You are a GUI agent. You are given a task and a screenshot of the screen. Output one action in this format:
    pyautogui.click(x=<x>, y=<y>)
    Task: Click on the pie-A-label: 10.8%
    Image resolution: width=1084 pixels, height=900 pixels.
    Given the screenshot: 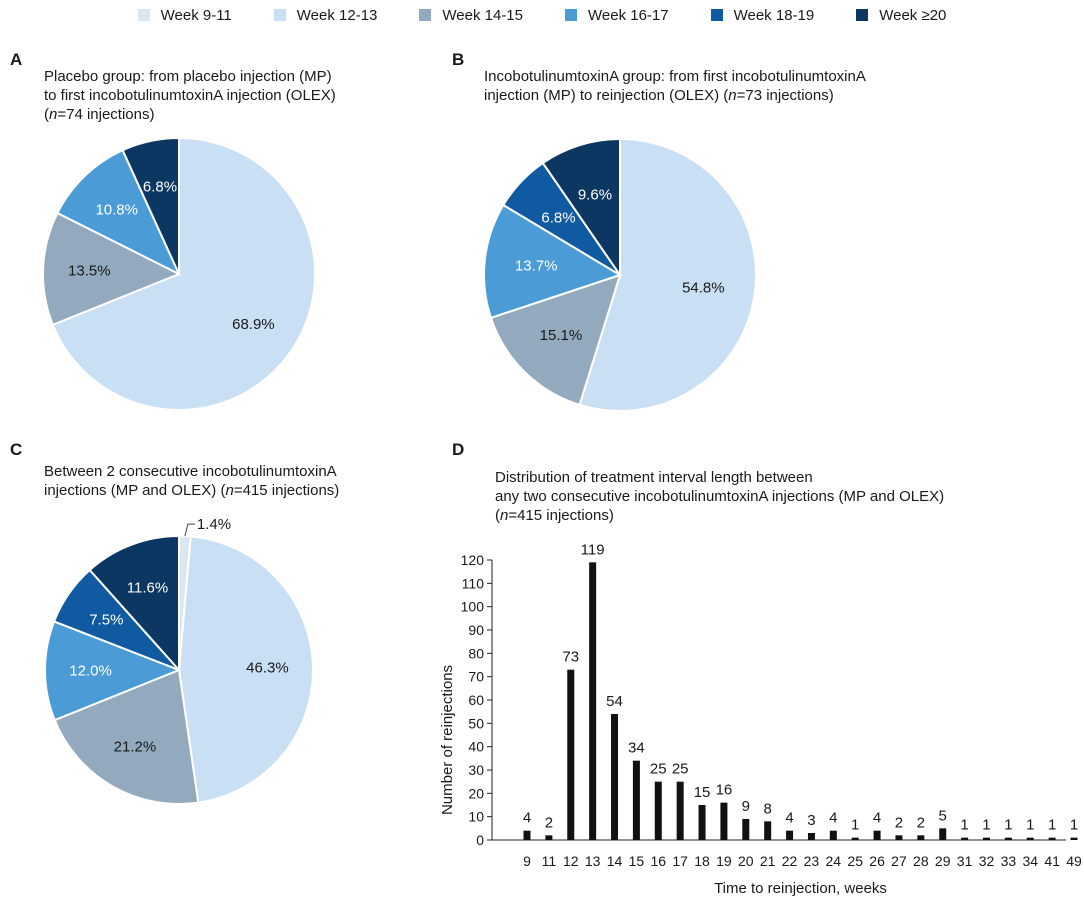 What is the action you would take?
    pyautogui.click(x=116, y=209)
    